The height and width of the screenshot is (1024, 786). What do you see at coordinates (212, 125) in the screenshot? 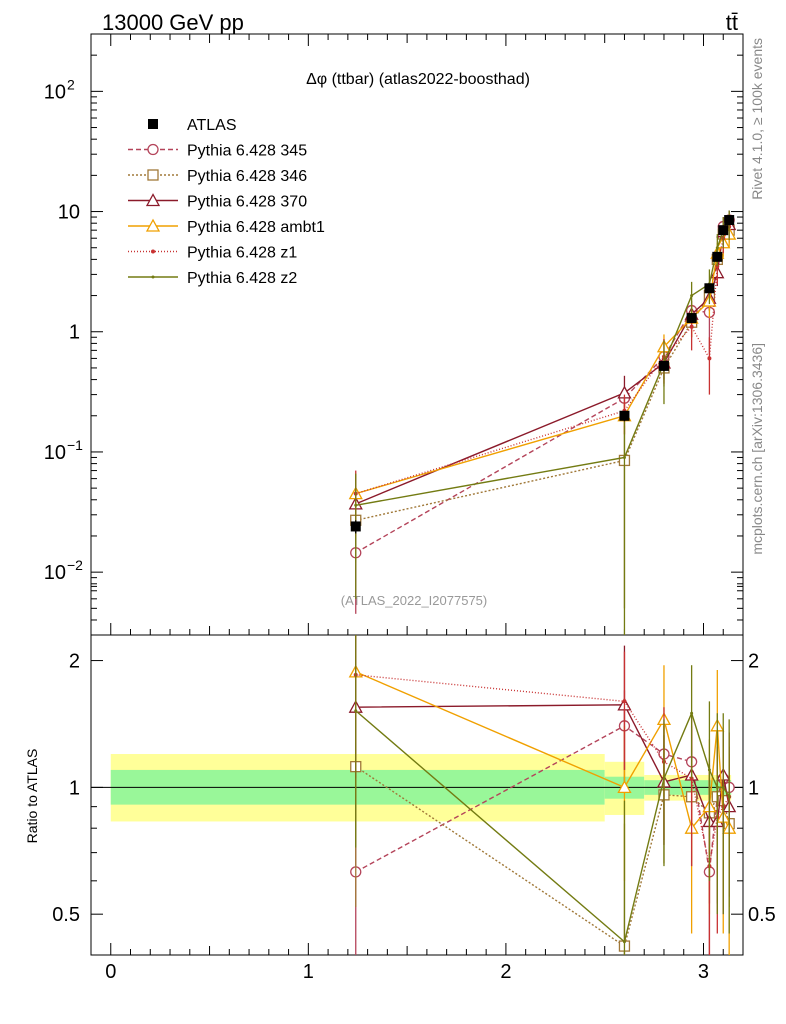
I see `legend-label: ATLAS` at bounding box center [212, 125].